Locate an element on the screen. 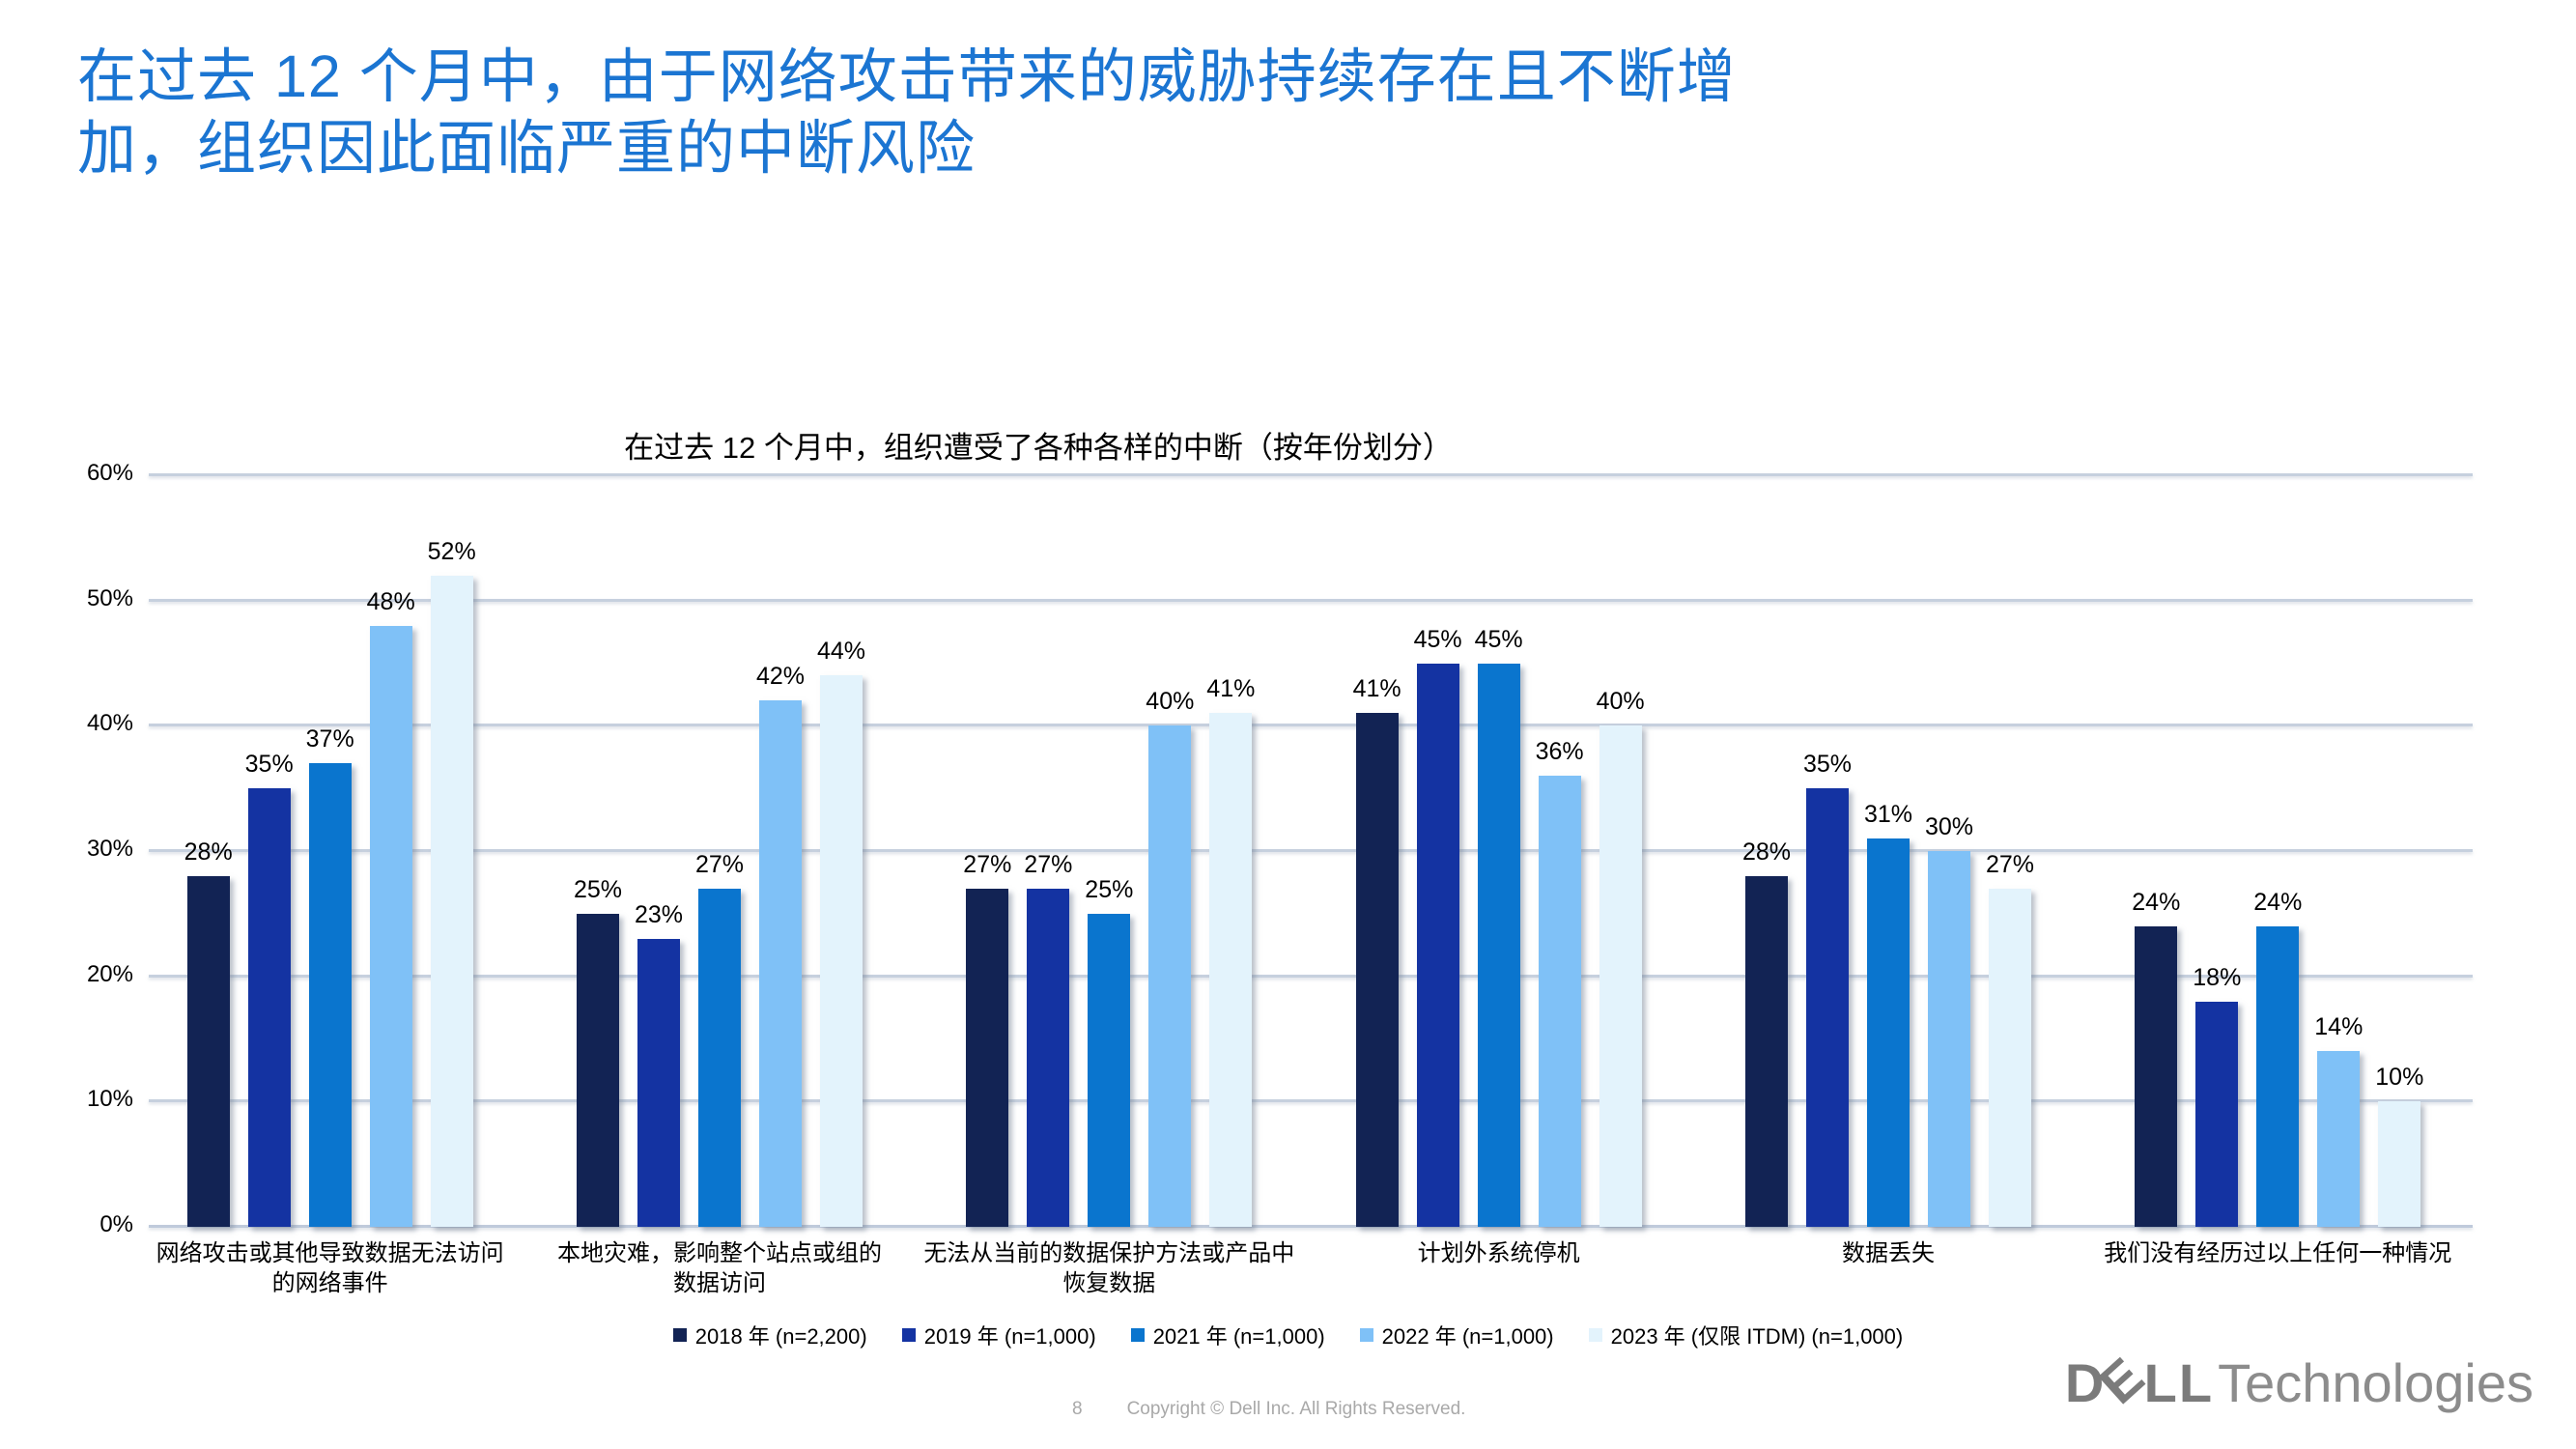 The width and height of the screenshot is (2576, 1449). bar-2019-cat6: 18% is located at coordinates (2217, 851).